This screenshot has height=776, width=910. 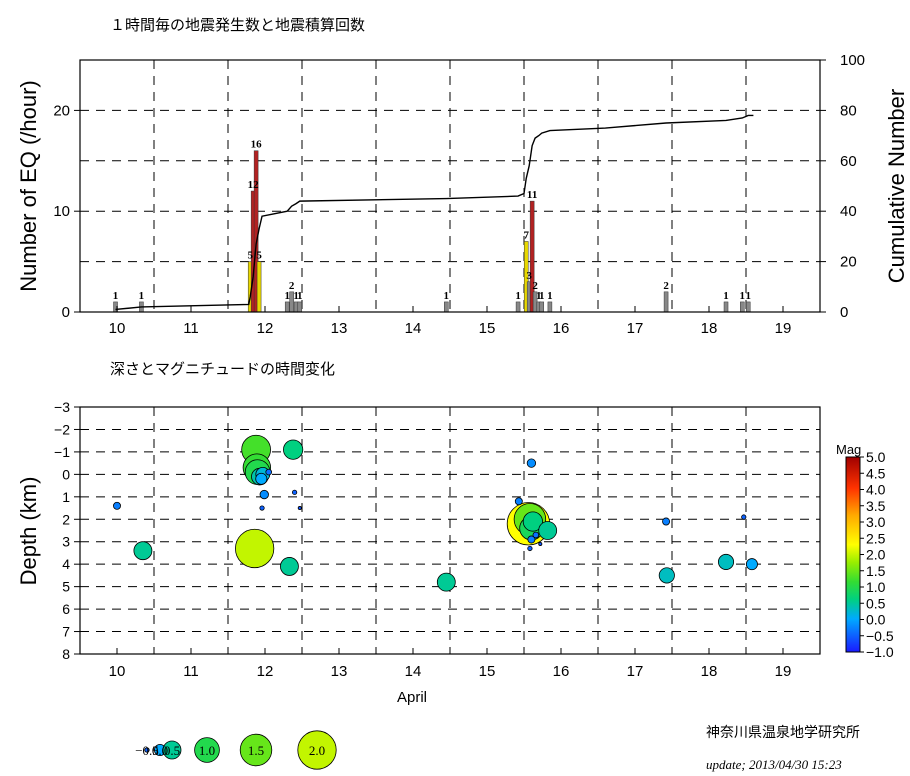 I want to click on bar-label-17: 1, so click(x=542, y=296).